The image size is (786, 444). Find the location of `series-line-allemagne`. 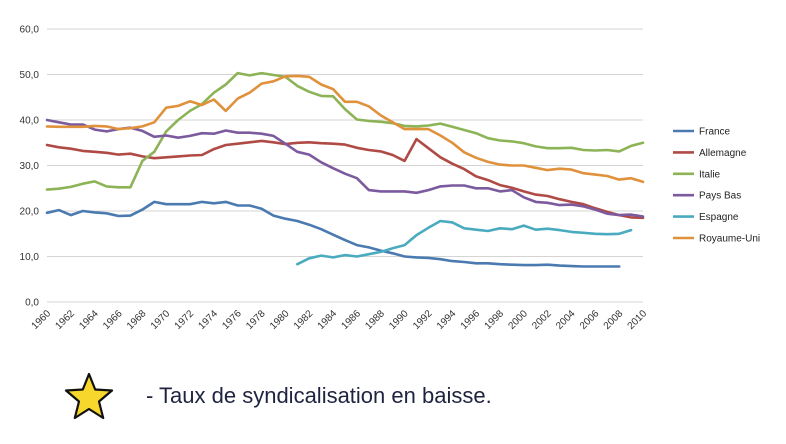

series-line-allemagne is located at coordinates (345, 178).